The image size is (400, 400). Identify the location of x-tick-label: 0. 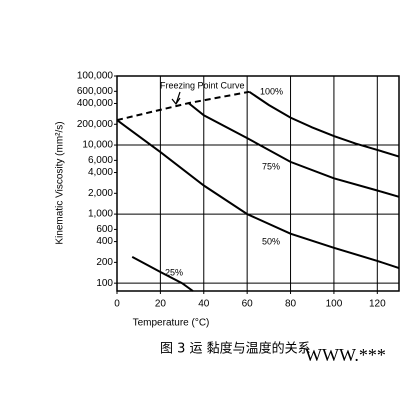
(117, 304).